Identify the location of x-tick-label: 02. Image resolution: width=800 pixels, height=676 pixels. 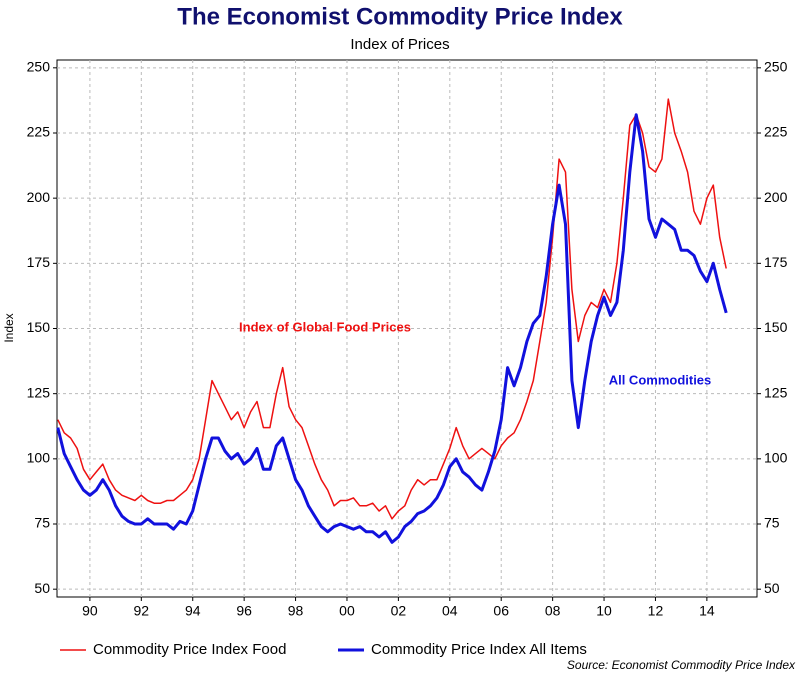
(399, 611).